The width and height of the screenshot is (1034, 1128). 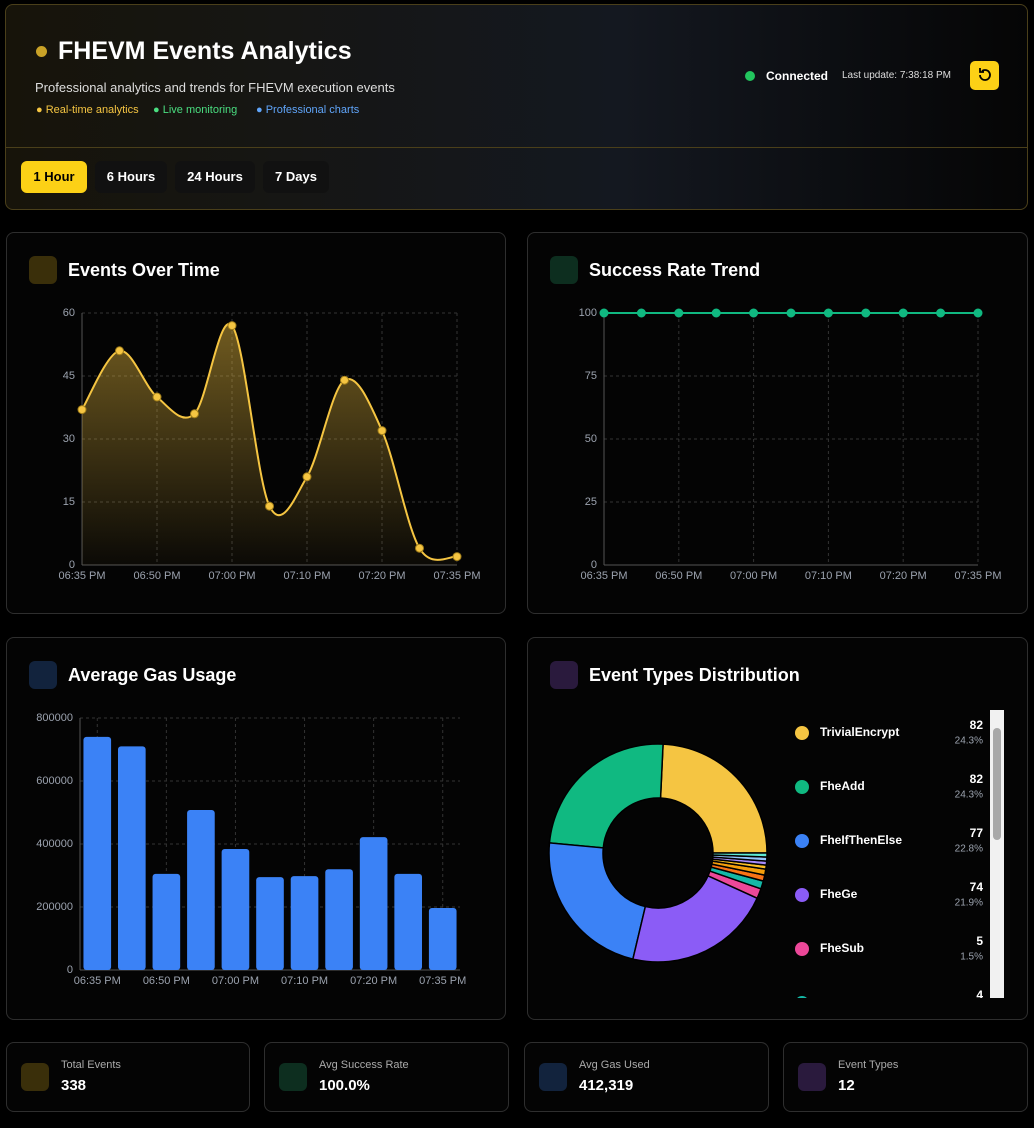 What do you see at coordinates (591, 439) in the screenshot?
I see `y-tick-label: 50` at bounding box center [591, 439].